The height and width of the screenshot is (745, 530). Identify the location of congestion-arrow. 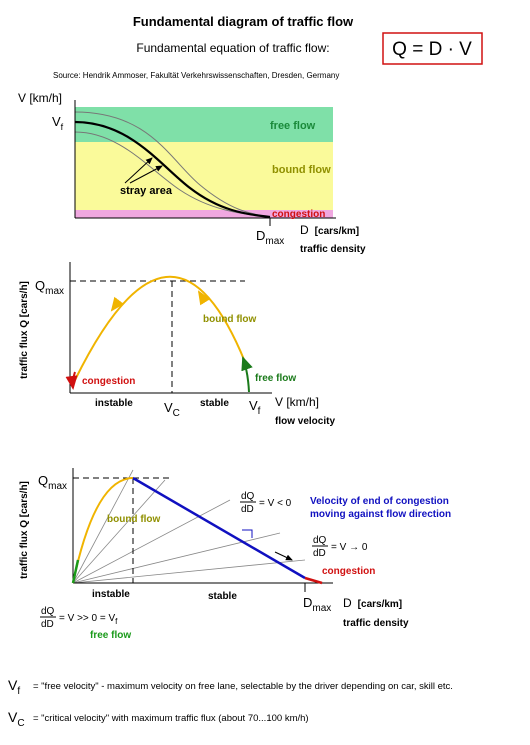
(71, 380).